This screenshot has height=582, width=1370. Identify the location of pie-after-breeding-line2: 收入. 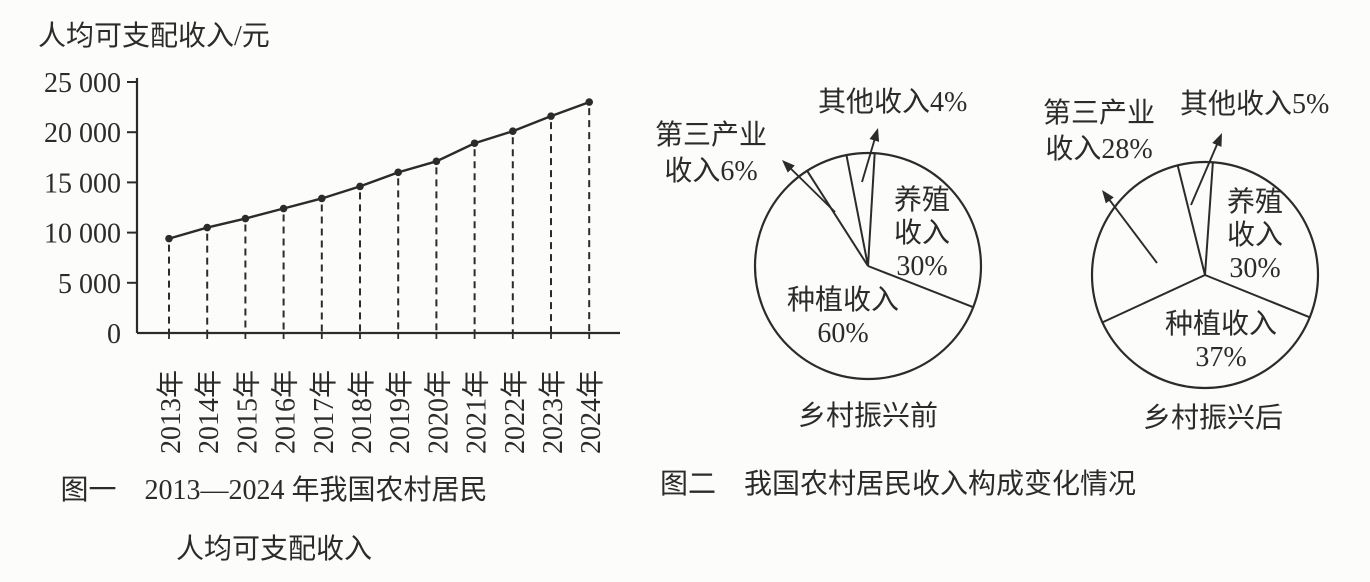
(1254, 235).